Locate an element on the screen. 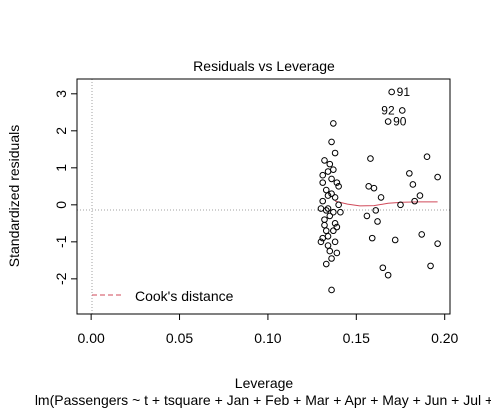 This screenshot has height=412, width=491. x-tick-label: 0.15 is located at coordinates (356, 338).